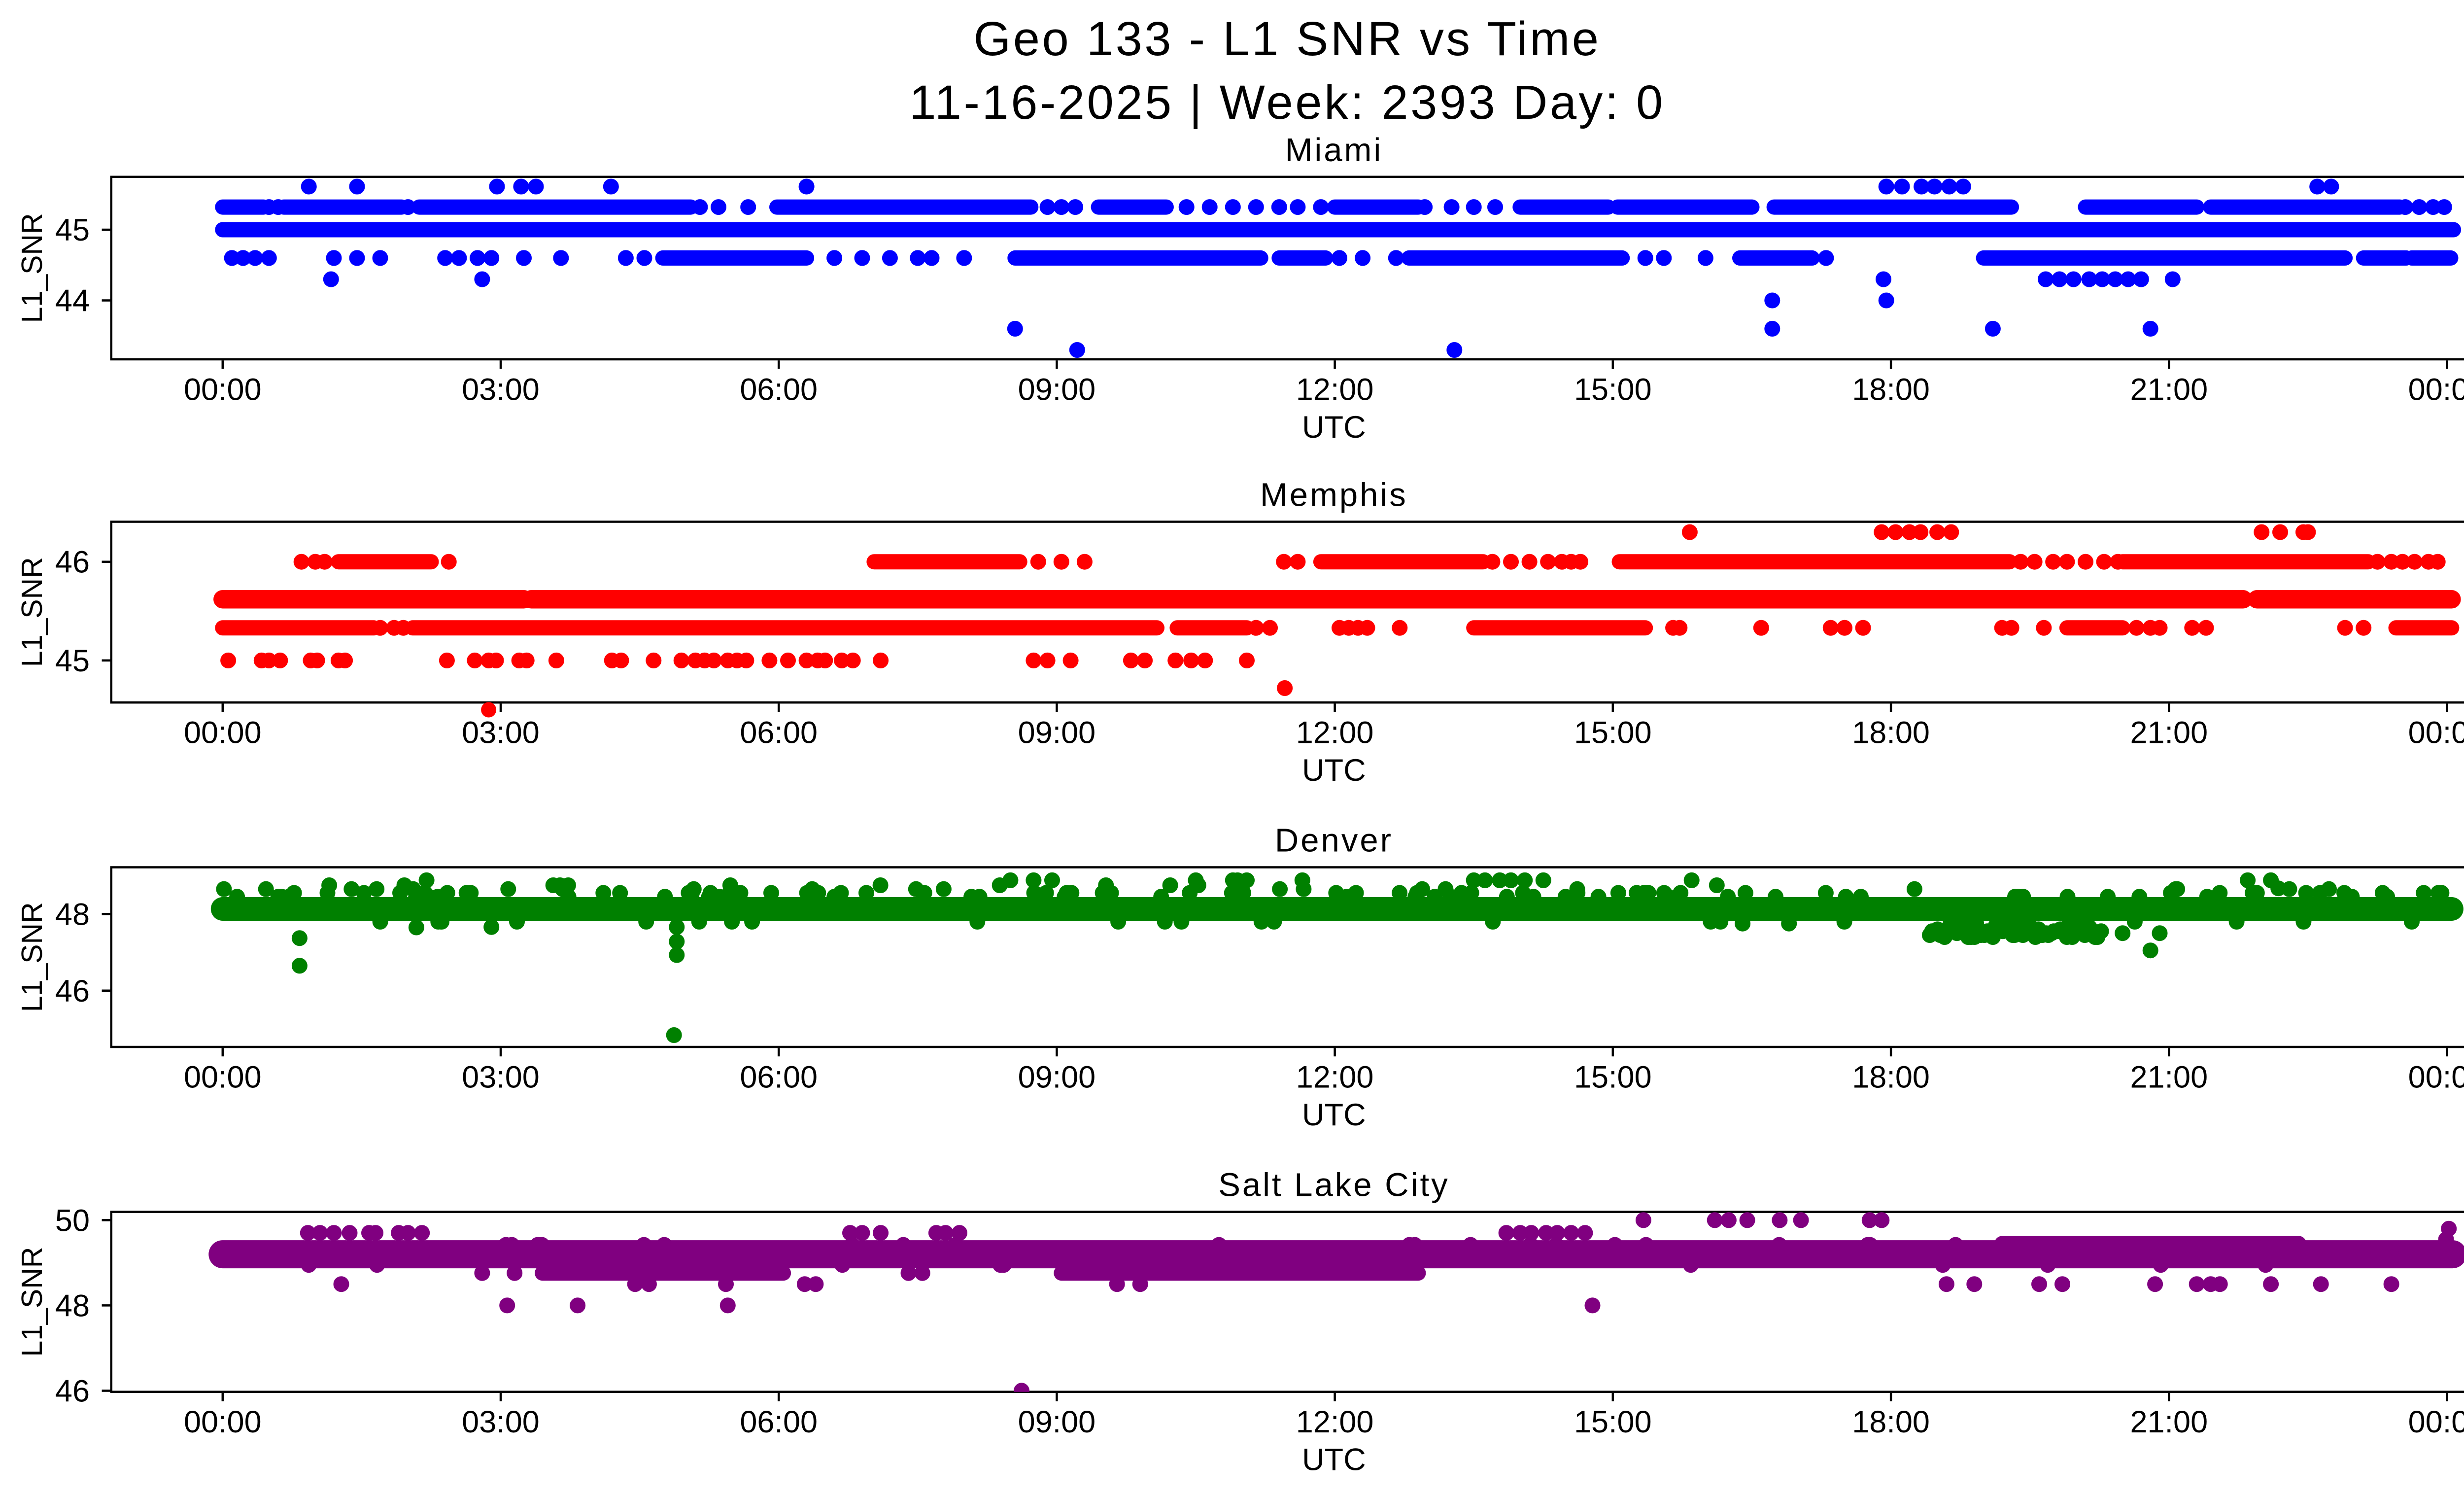  Describe the element at coordinates (72, 301) in the screenshot. I see `svg-text: 44` at that location.